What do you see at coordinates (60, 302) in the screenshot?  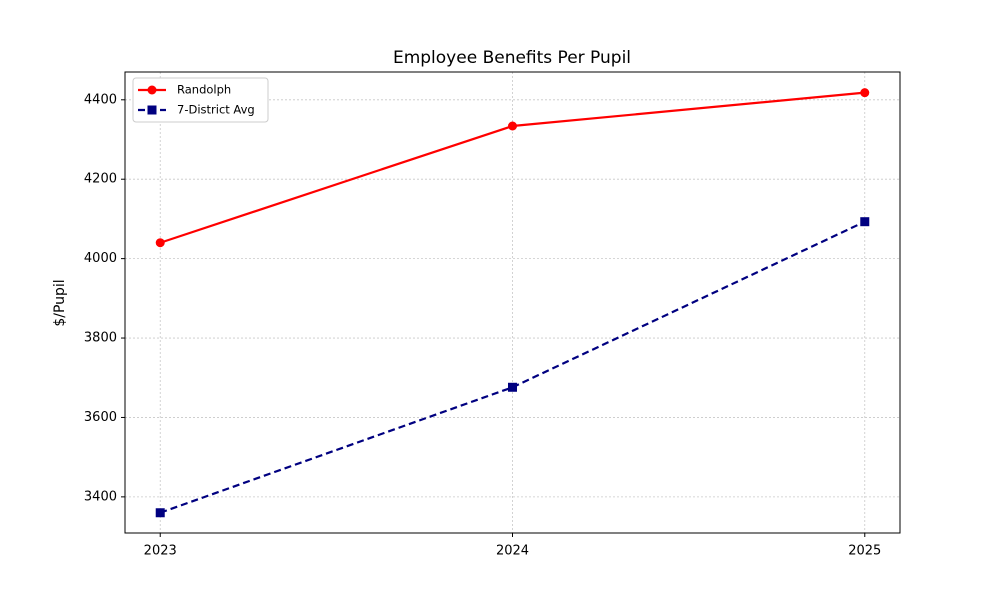 I see `y-axis-label: $/Pupil` at bounding box center [60, 302].